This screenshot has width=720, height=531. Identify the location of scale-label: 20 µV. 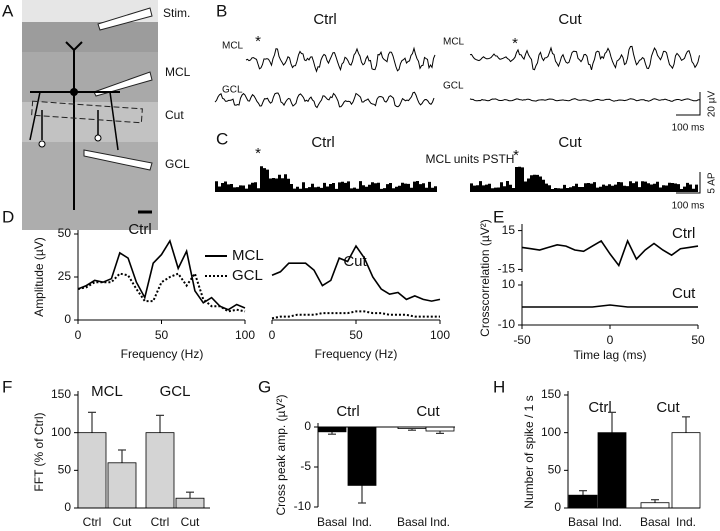
(712, 104).